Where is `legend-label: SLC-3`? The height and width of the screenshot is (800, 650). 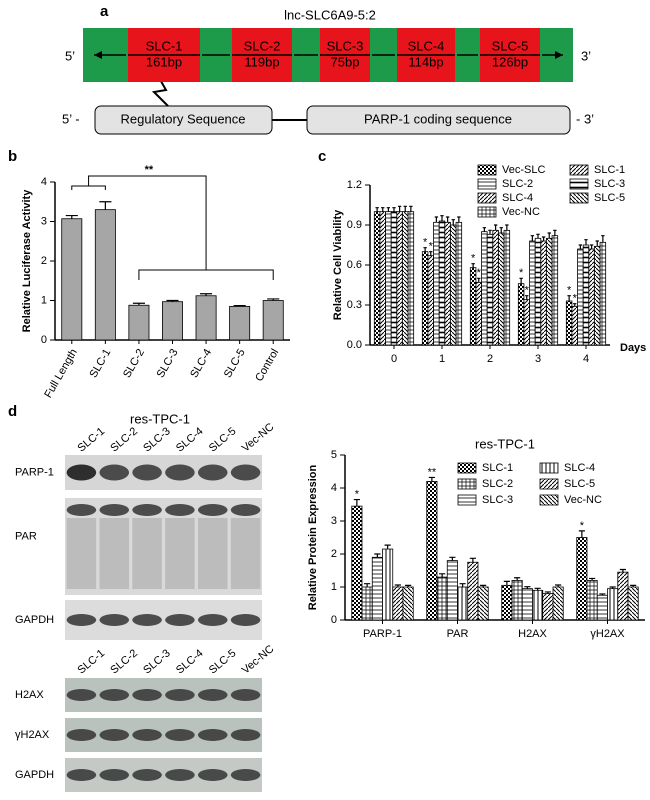 legend-label: SLC-3 is located at coordinates (497, 500).